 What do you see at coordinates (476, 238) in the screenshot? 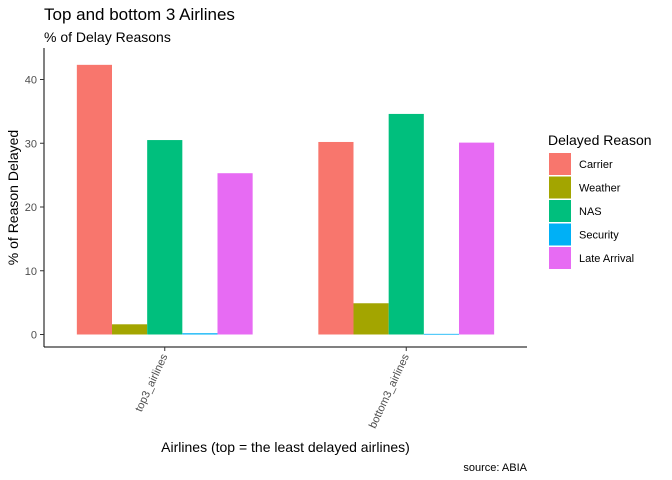
I see `bar-bottom3_airlines-late-arrival` at bounding box center [476, 238].